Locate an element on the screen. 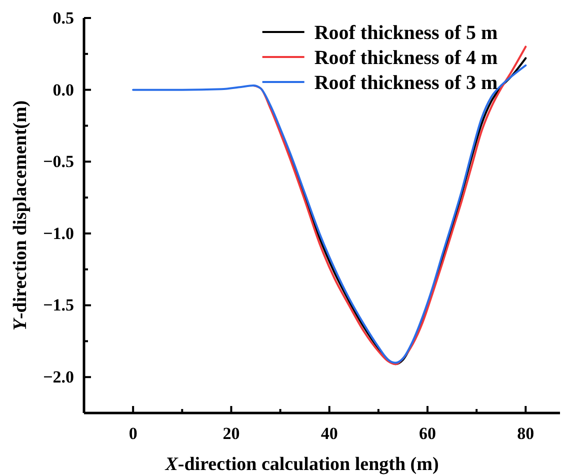  y-tick-label: −1.0 is located at coordinates (58, 233).